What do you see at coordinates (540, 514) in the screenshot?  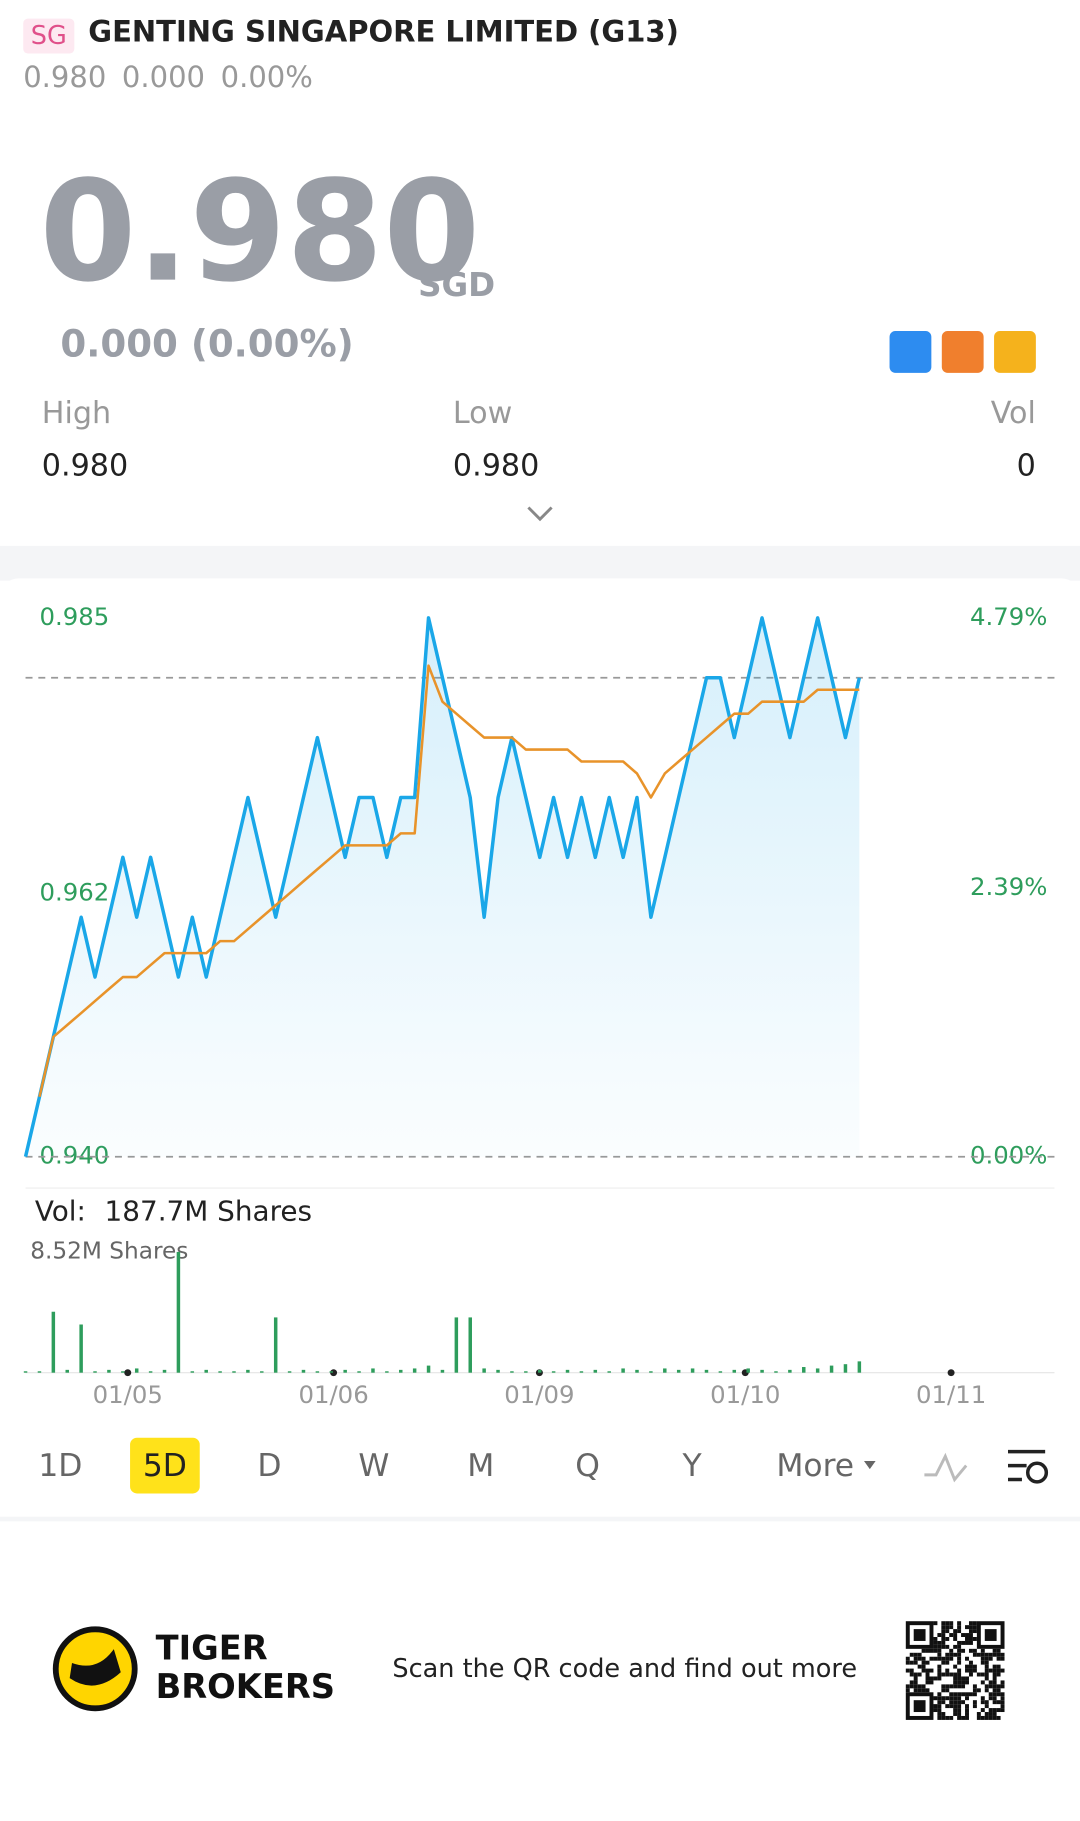 I see `expand-chevron` at bounding box center [540, 514].